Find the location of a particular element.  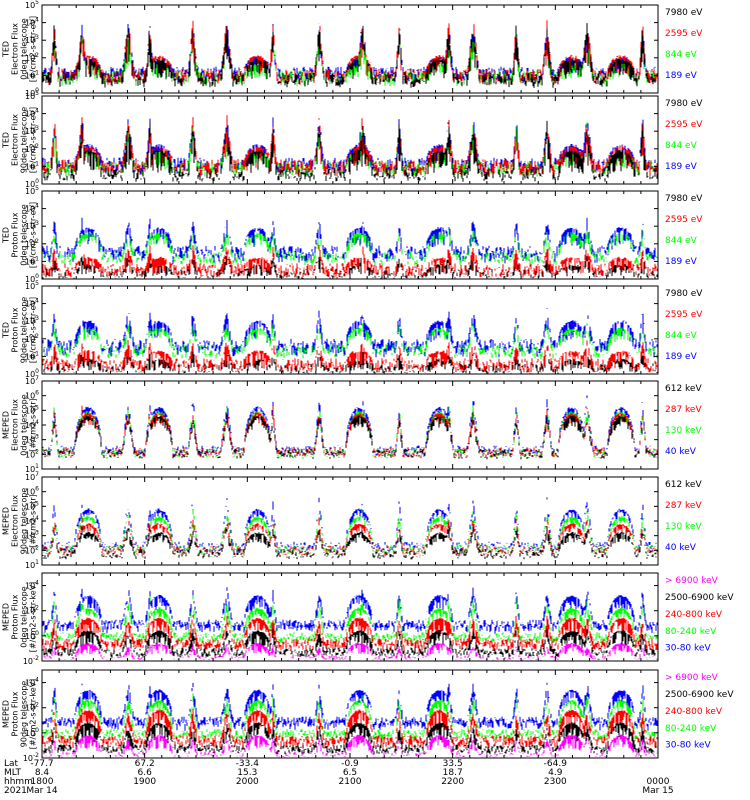

x-axis-value-hhmm: 0000 is located at coordinates (658, 782).